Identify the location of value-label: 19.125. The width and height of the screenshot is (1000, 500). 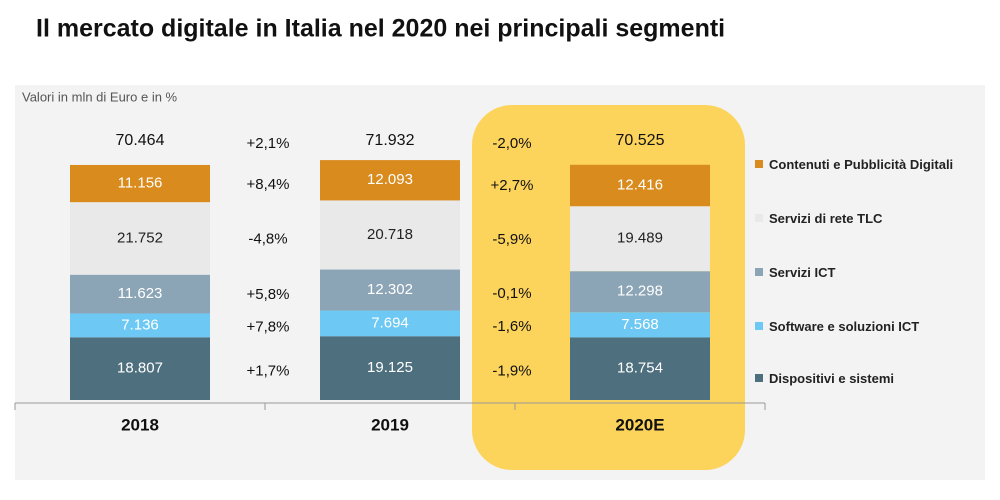
(390, 367).